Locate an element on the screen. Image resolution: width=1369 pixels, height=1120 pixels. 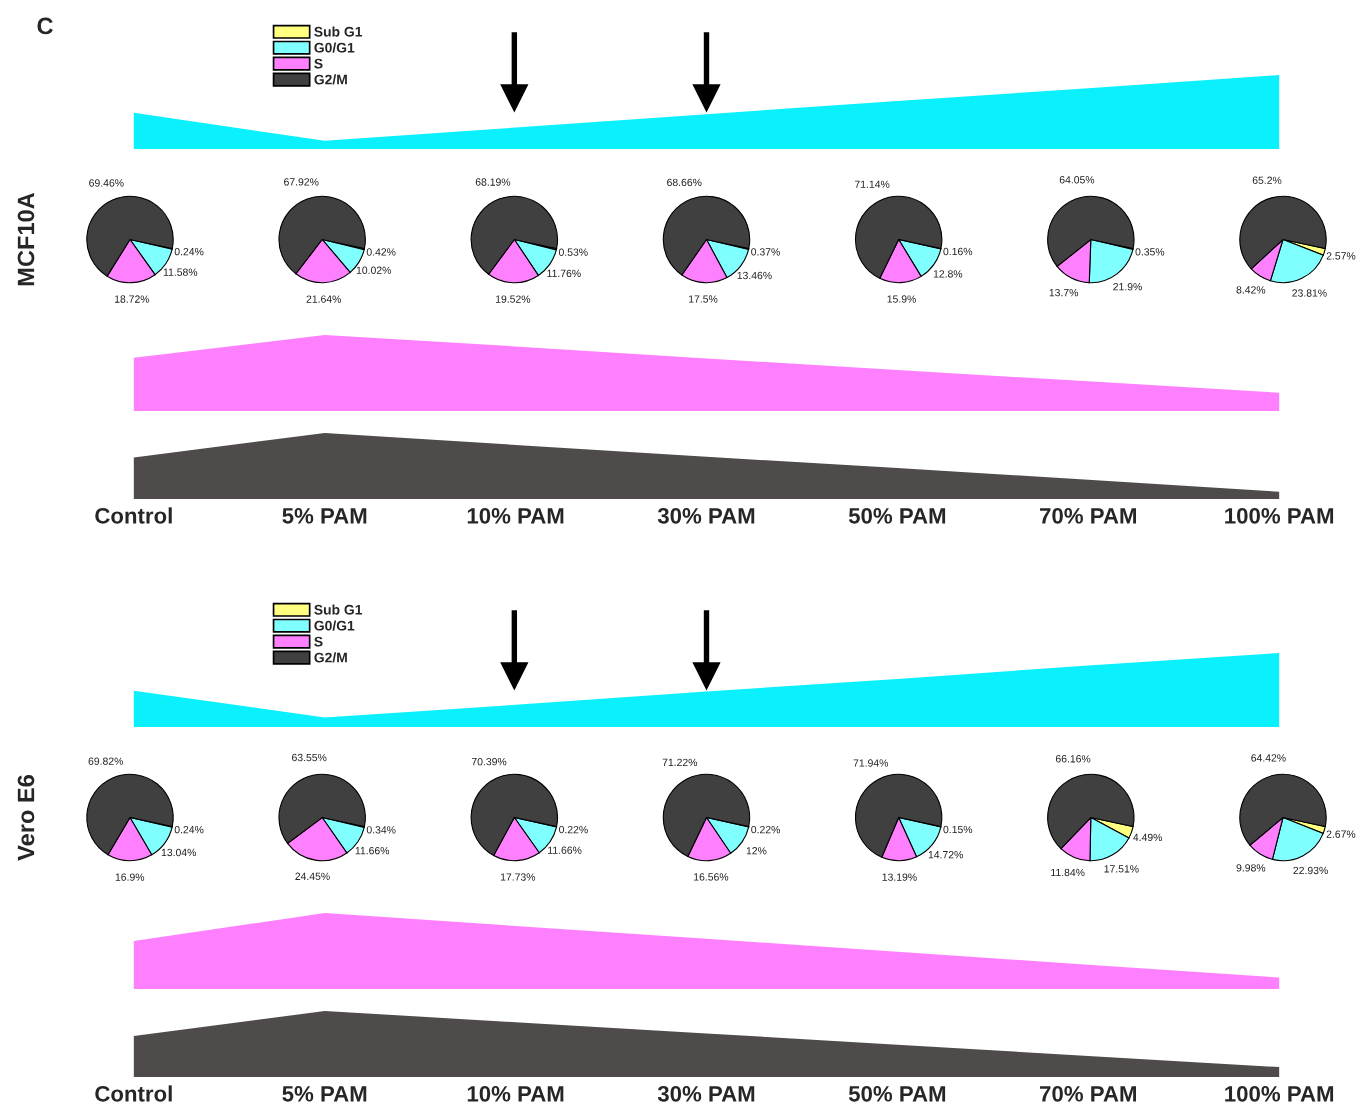
data-label: 2.67% is located at coordinates (1341, 834).